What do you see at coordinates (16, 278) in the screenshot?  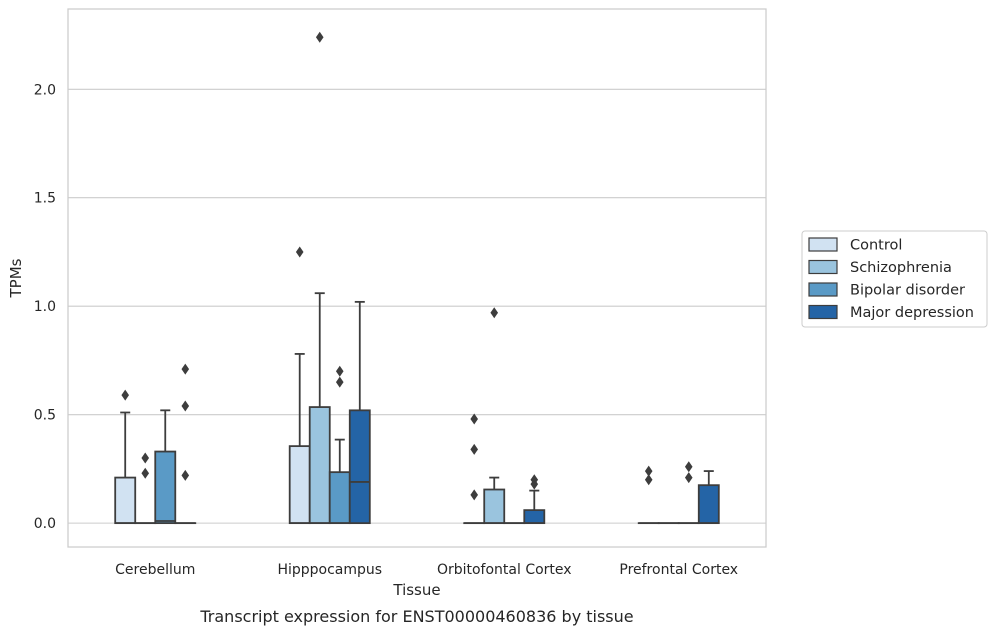 I see `y-axis-title: TPMs` at bounding box center [16, 278].